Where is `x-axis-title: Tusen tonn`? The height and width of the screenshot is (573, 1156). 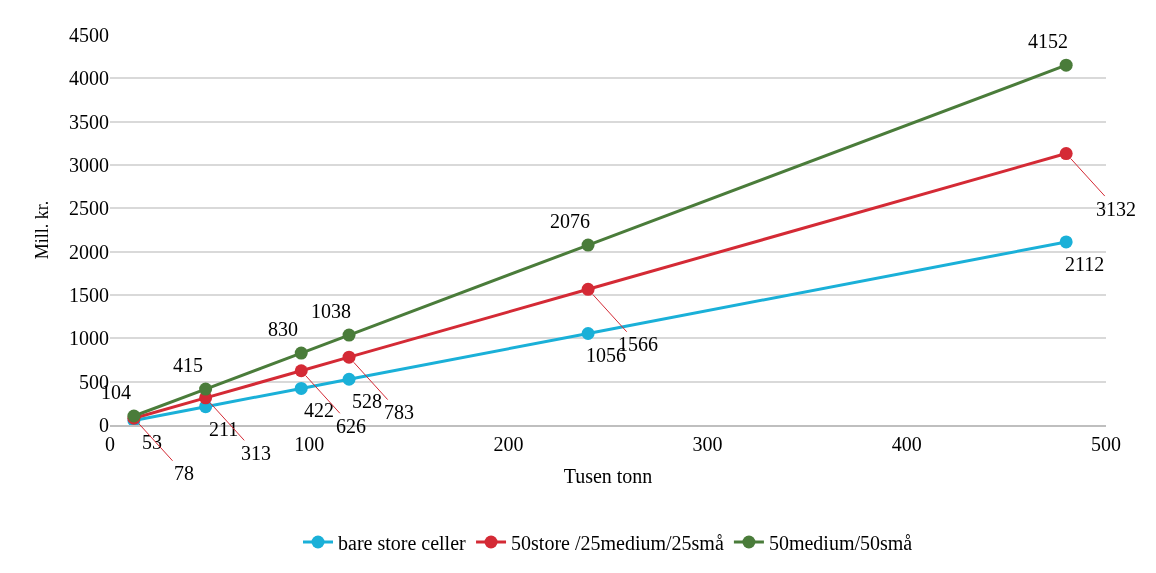 x-axis-title: Tusen tonn is located at coordinates (608, 476).